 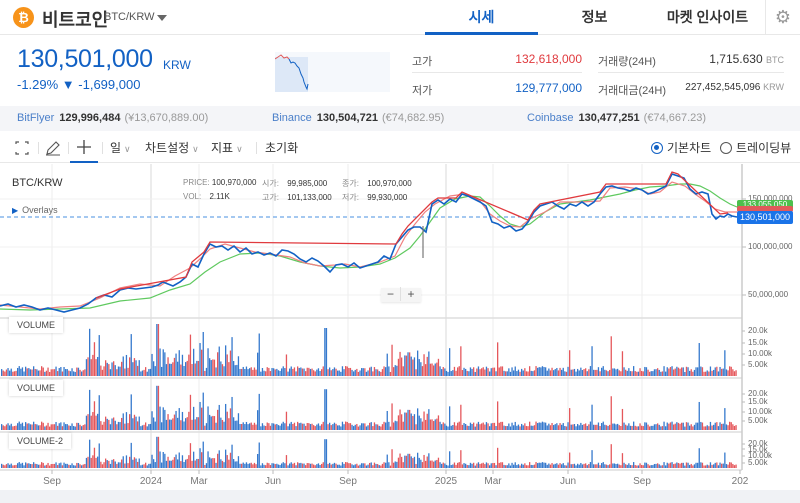 I want to click on exchange-binance: Binance 130,504,721 (€74,682.95), so click(x=358, y=118).